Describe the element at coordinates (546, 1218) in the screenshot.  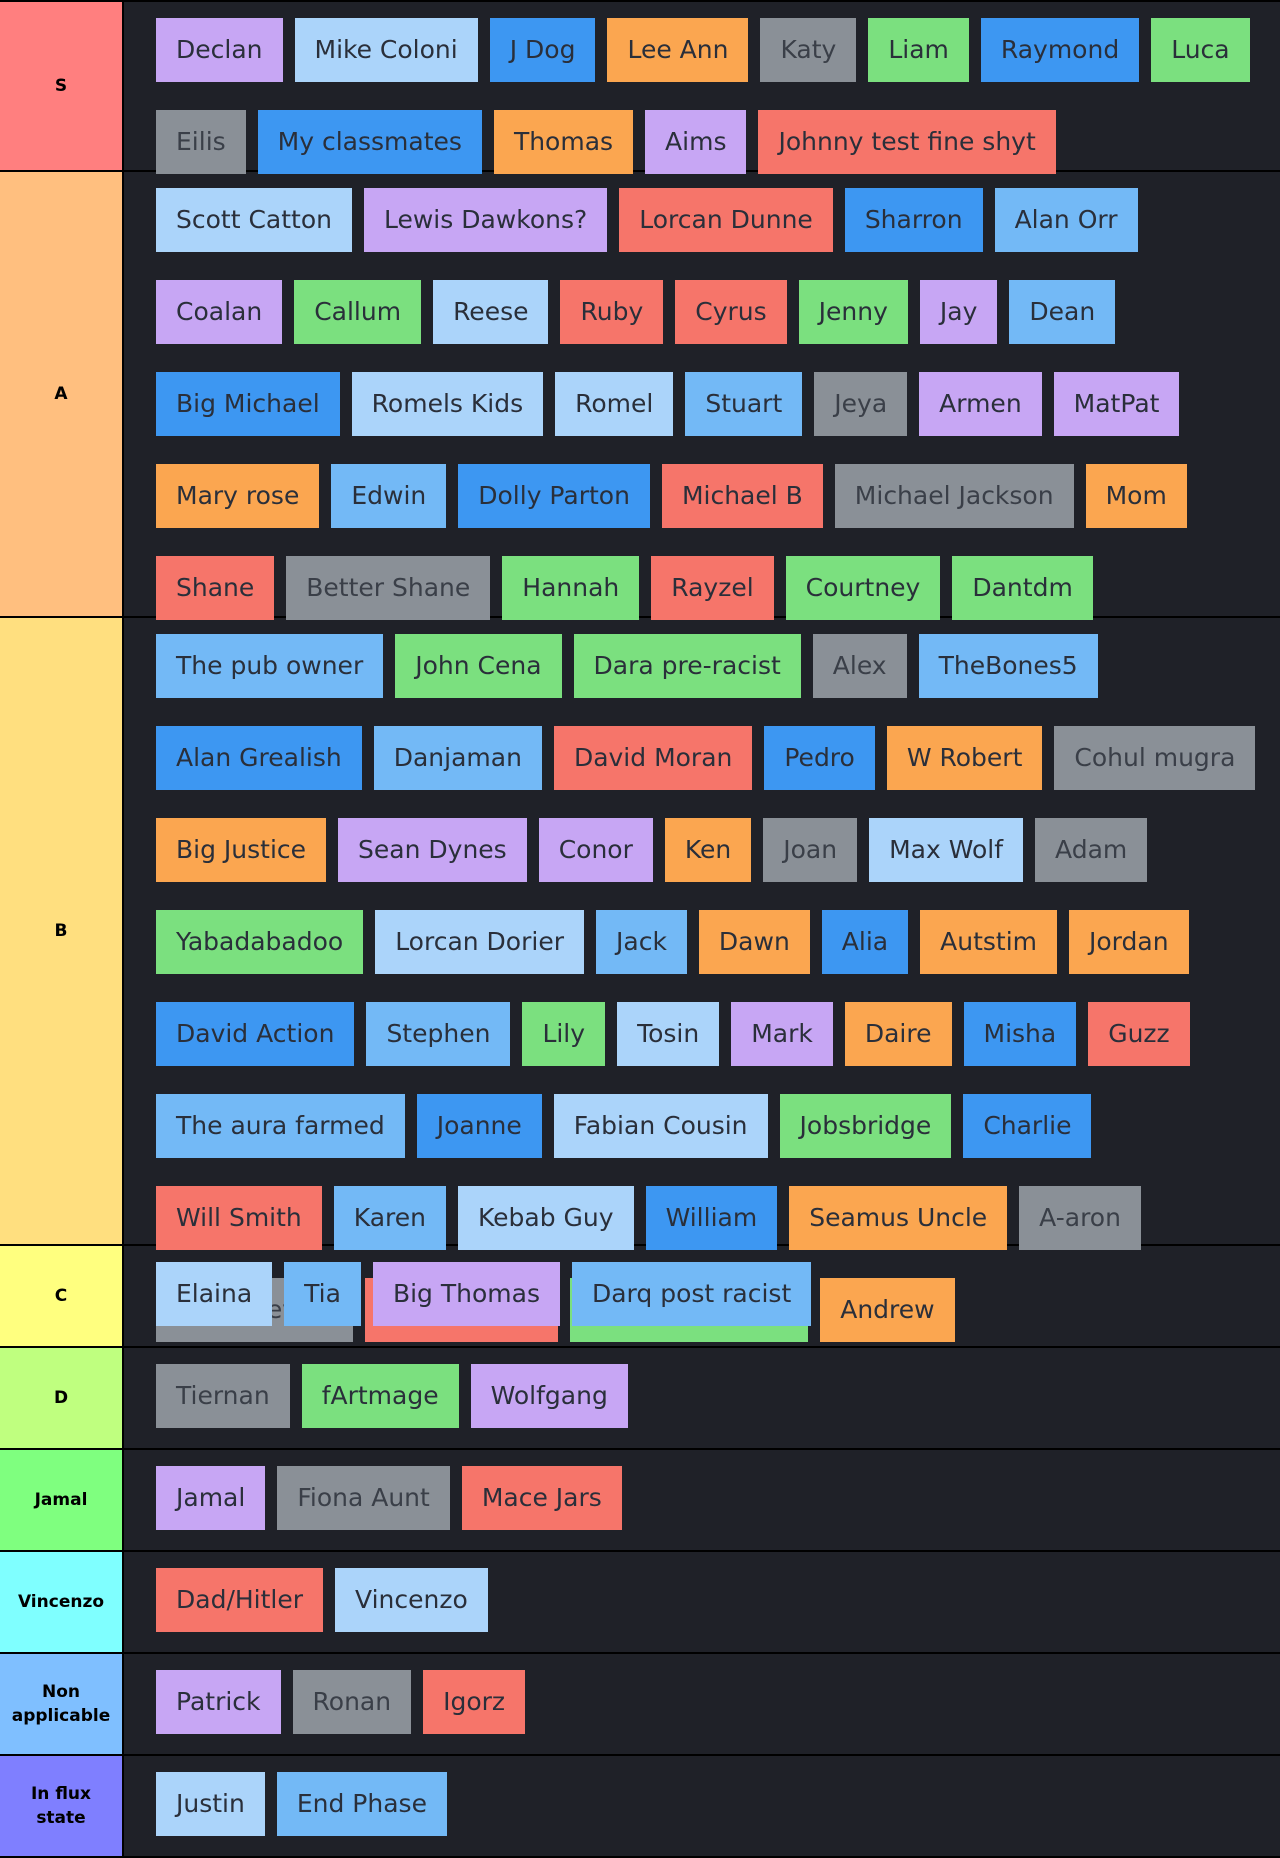
I see `tier-item-kebab-guy: Kebab Guy` at that location.